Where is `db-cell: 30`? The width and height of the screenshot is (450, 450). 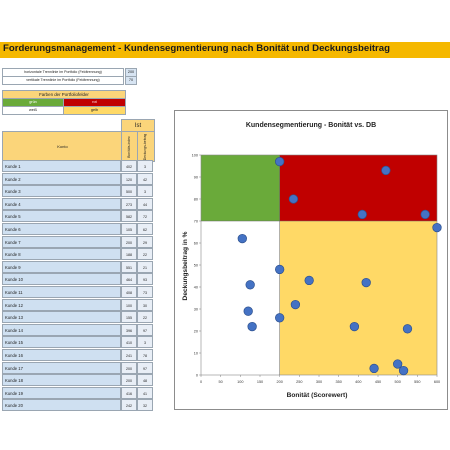 db-cell: 30 is located at coordinates (145, 304).